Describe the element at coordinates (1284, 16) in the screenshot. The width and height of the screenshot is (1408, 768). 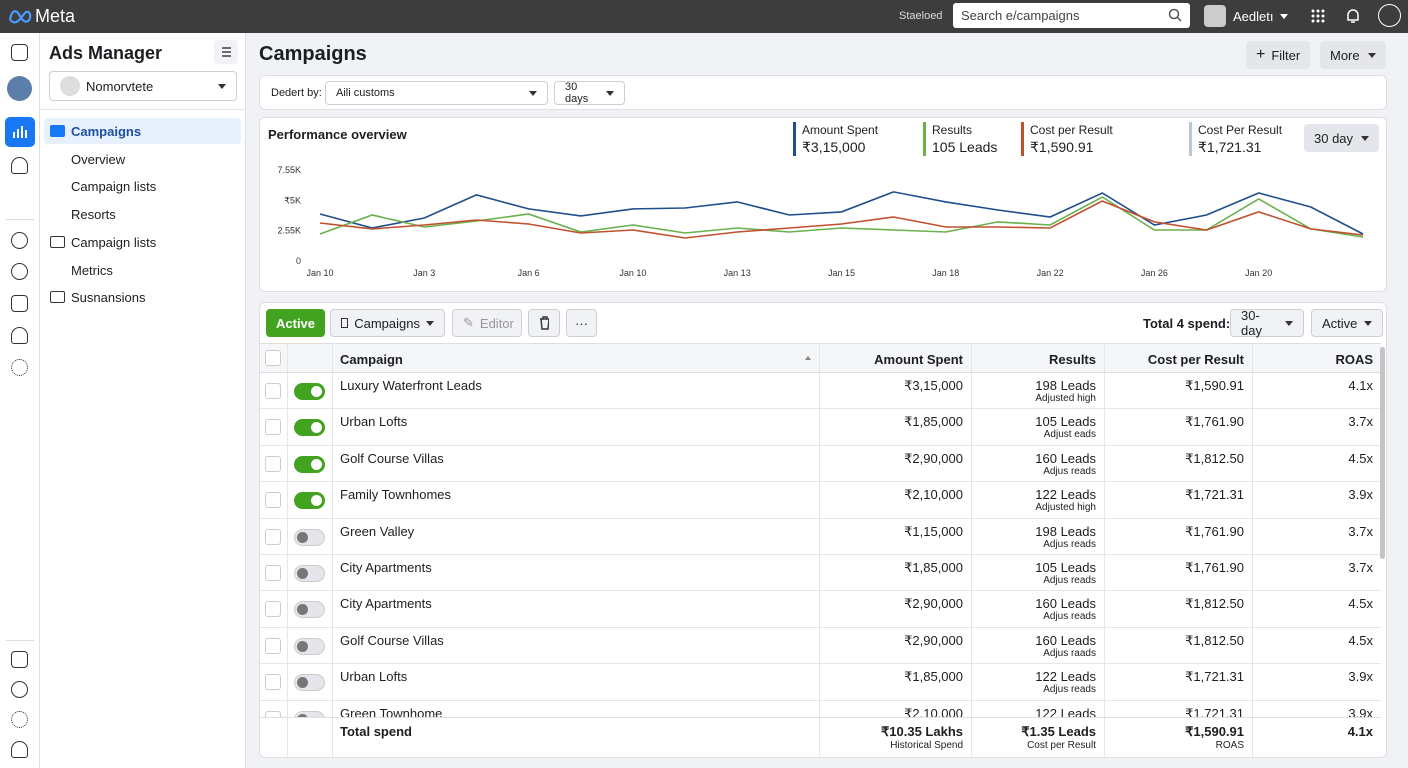
I see `user-caret` at that location.